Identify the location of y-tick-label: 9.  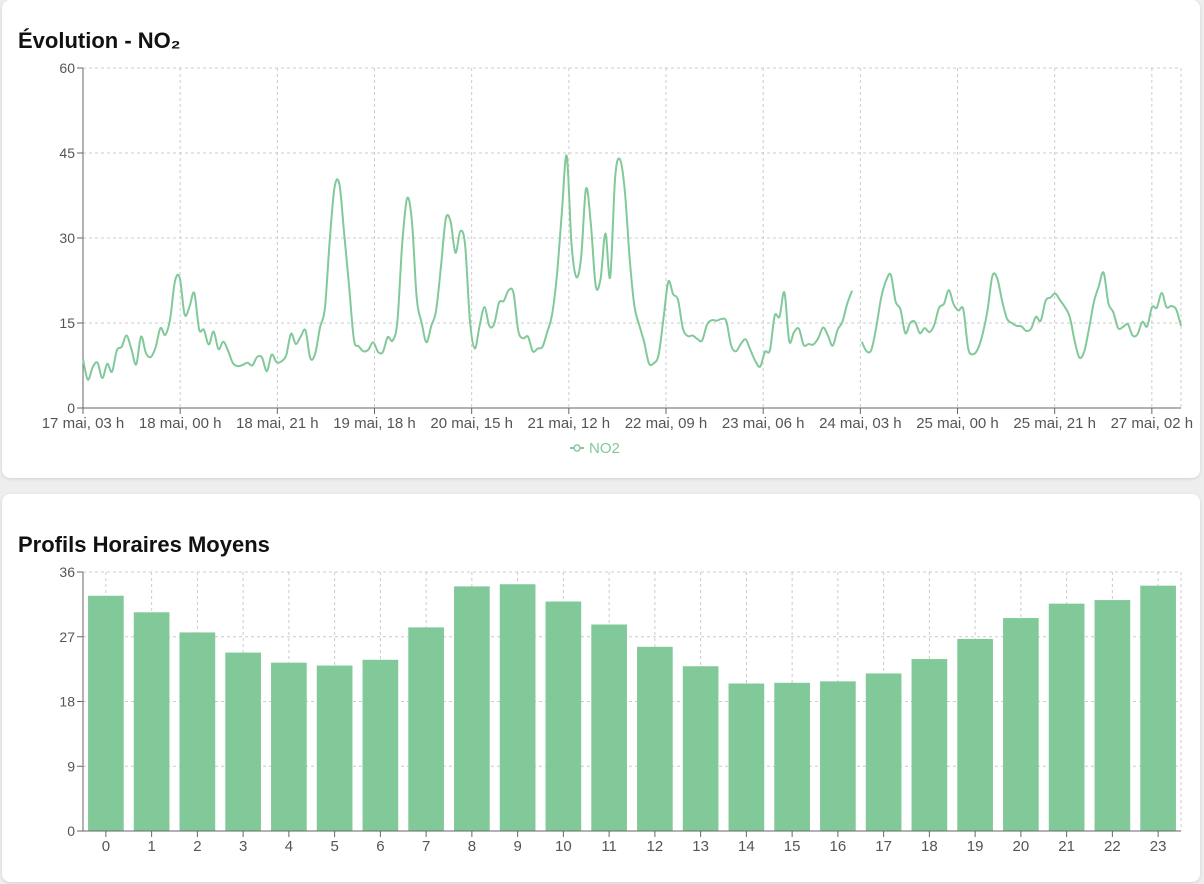
(71, 766).